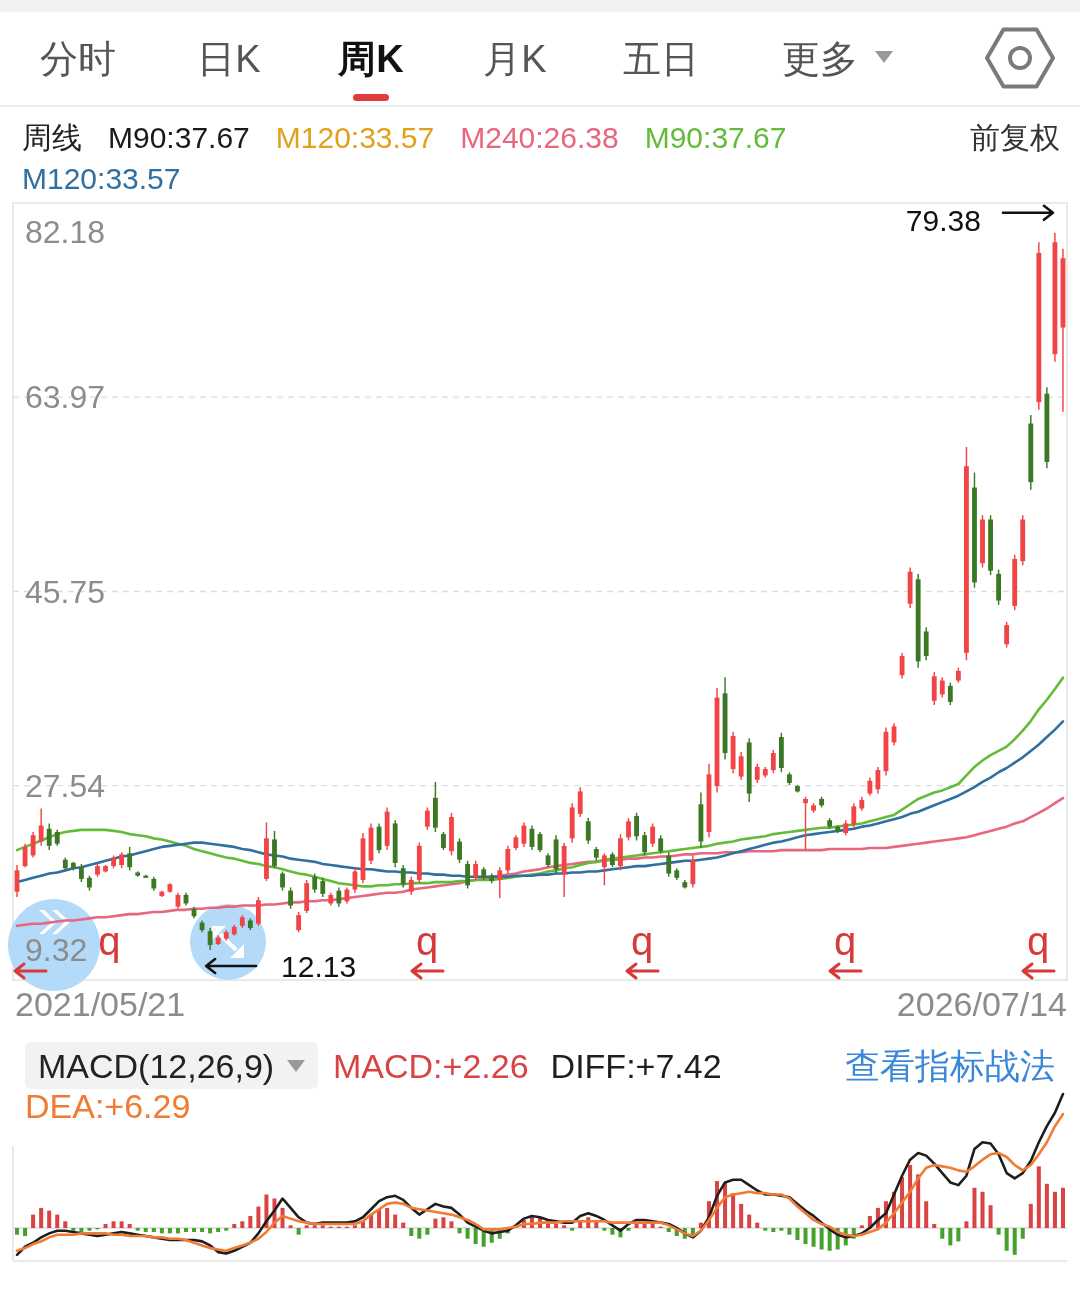 The height and width of the screenshot is (1297, 1080). I want to click on text: 2021/05/21, so click(100, 1004).